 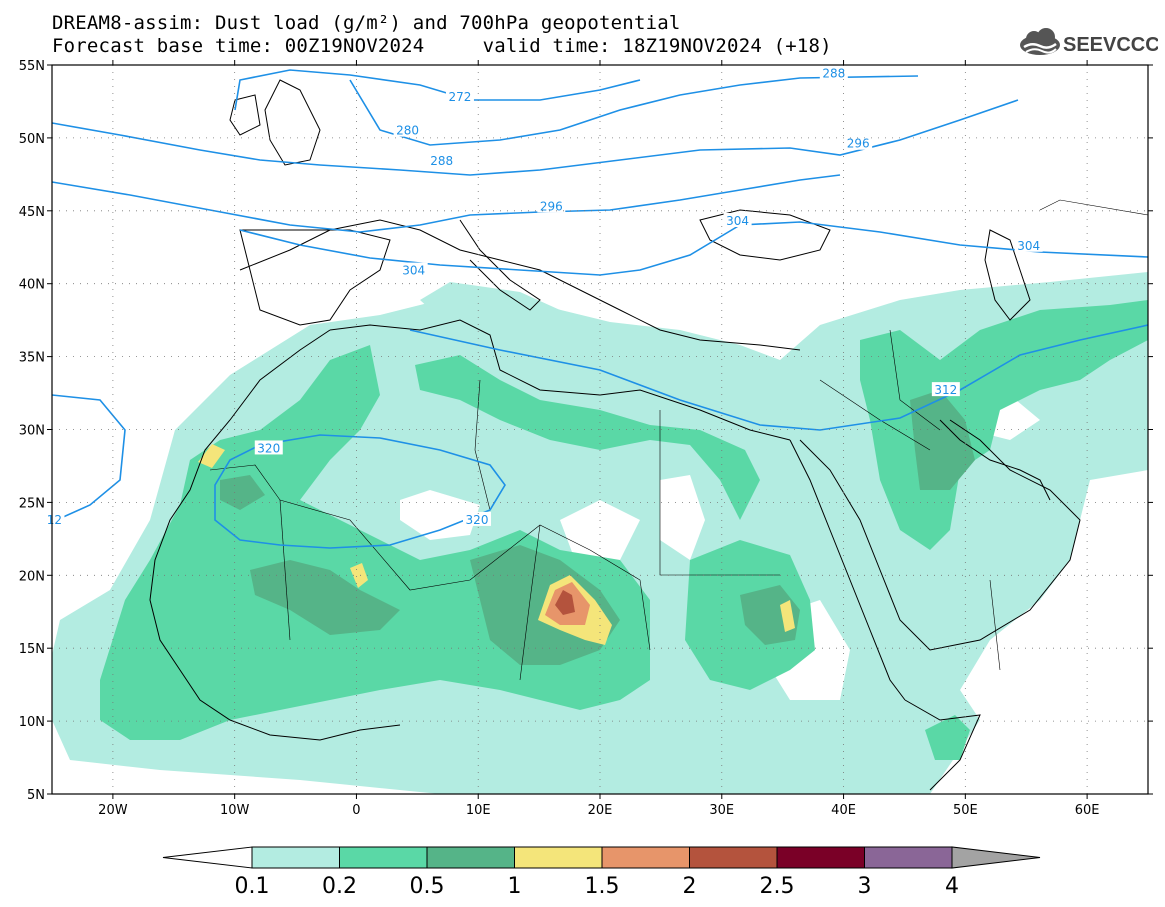 I want to click on contour-label: 288, so click(x=441, y=161).